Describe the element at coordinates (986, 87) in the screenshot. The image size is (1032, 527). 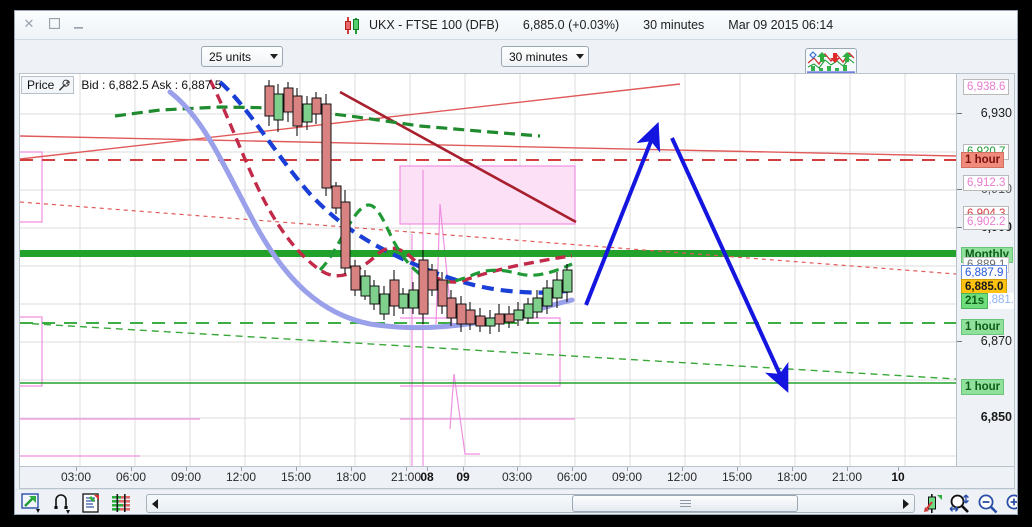
I see `price-tag-level: 6,938.6` at that location.